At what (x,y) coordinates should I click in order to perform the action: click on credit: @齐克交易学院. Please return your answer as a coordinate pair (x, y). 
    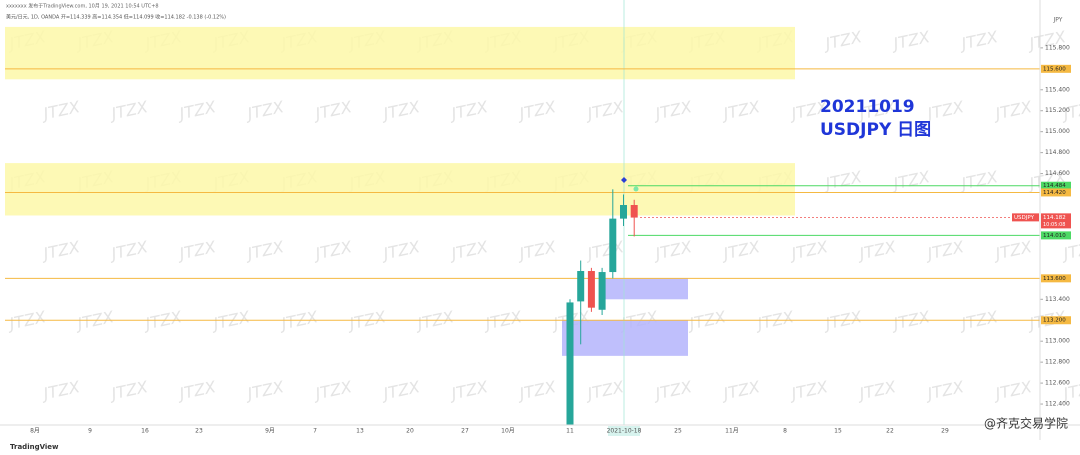
    Looking at the image, I should click on (1026, 423).